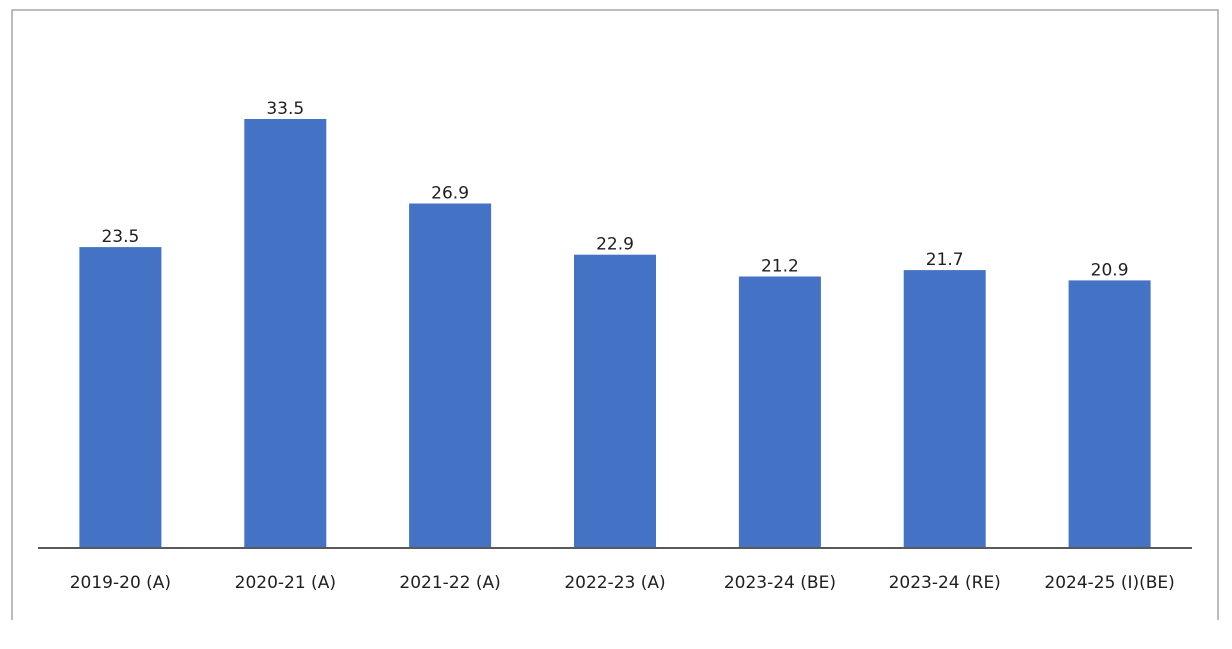  I want to click on x-tick-label: 2021-22 (A), so click(449, 583).